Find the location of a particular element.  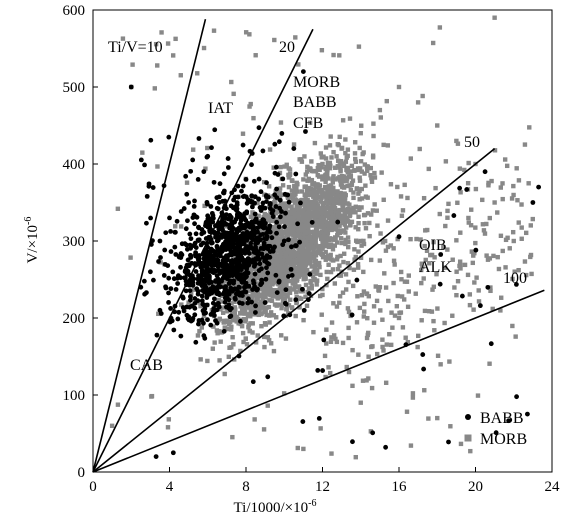

ref-line-label-100: 100 is located at coordinates (515, 278).